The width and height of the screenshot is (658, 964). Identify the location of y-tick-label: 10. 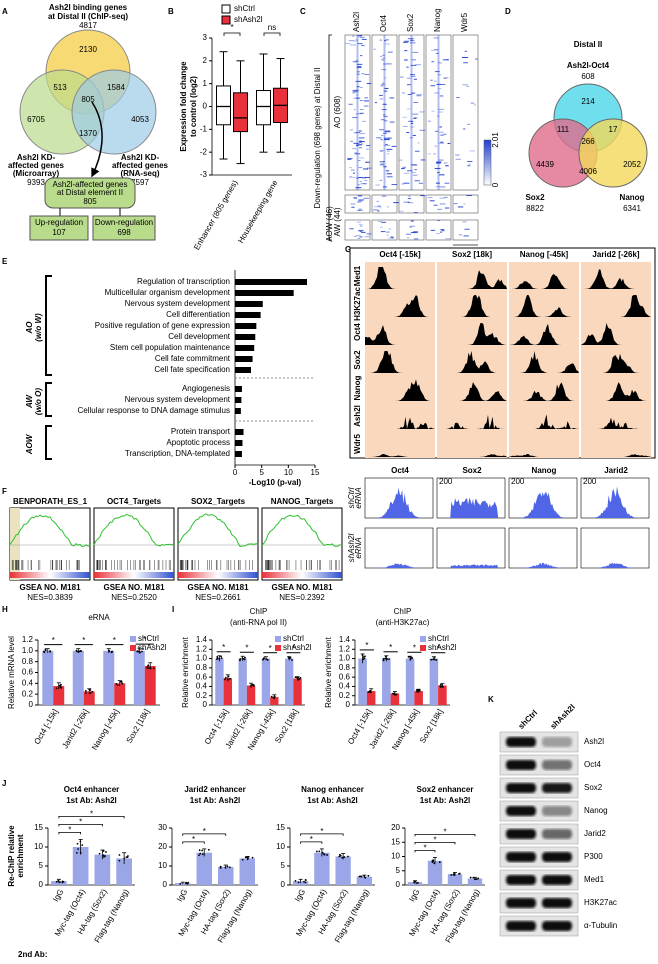
(395, 856).